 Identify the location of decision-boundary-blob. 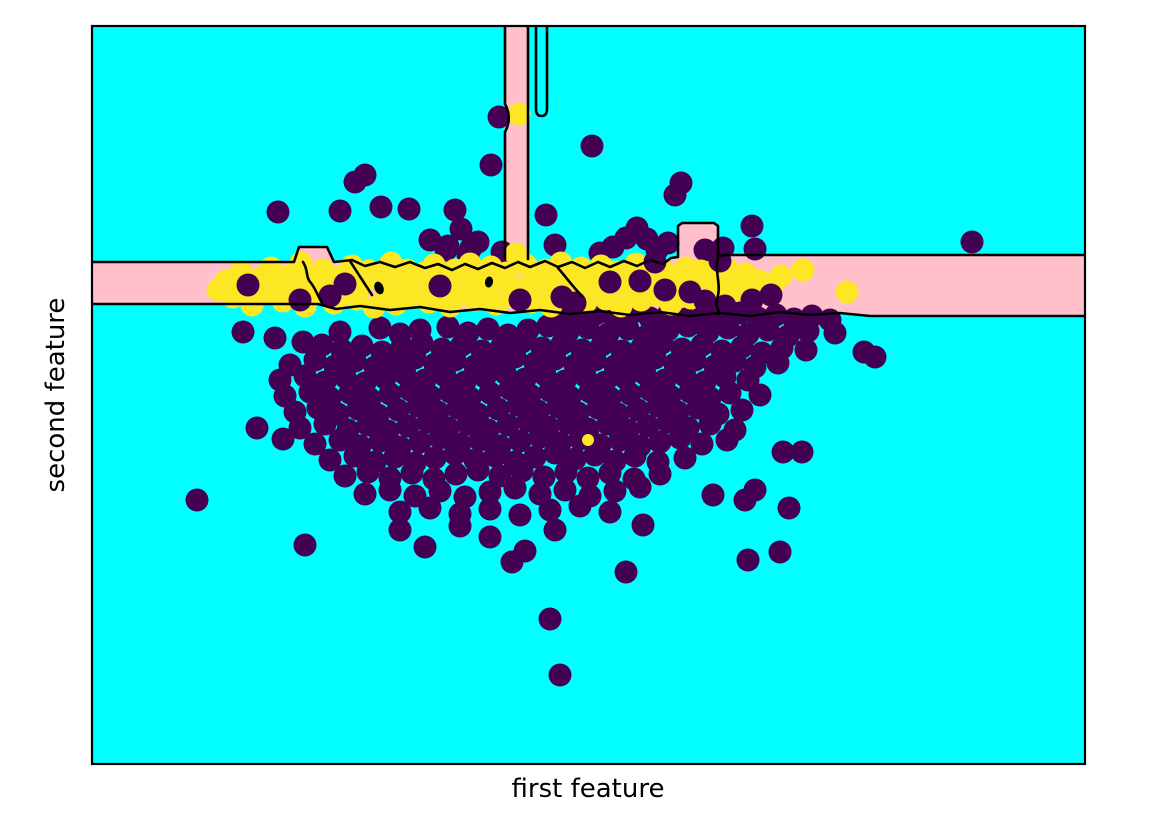
(489, 282).